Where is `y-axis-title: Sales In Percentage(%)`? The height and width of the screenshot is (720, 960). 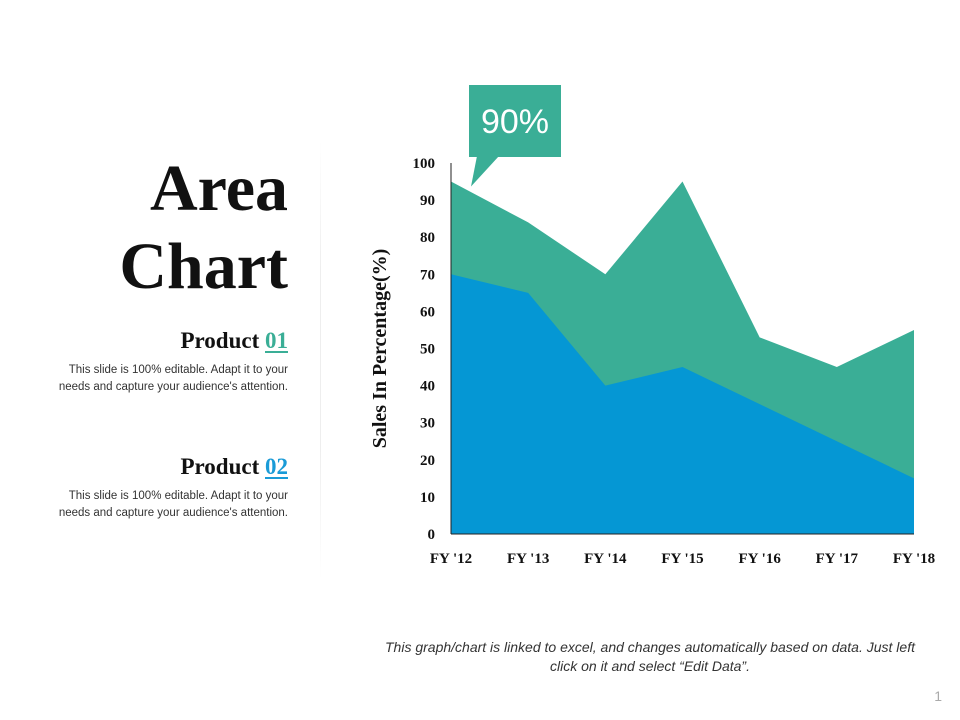
y-axis-title: Sales In Percentage(%) is located at coordinates (380, 349).